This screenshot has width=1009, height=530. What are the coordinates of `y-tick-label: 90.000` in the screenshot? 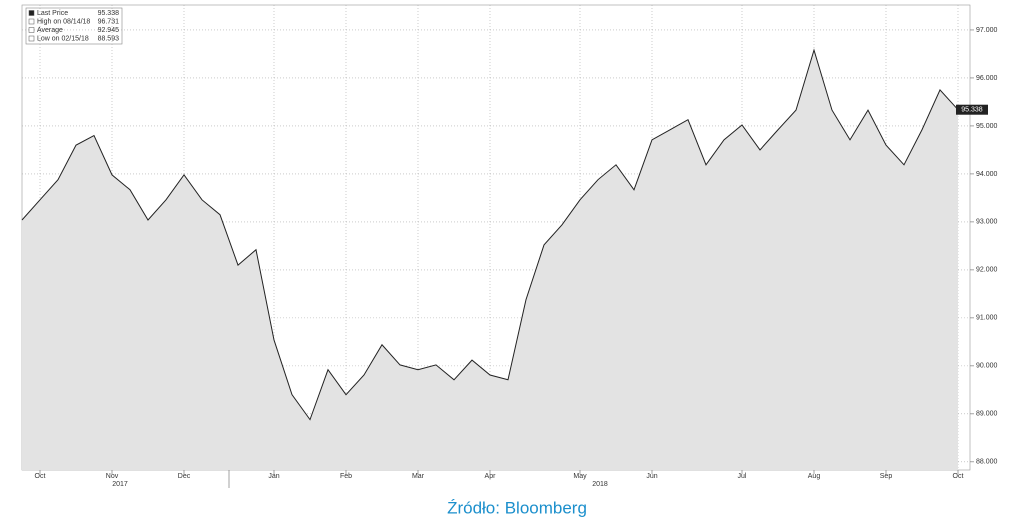 It's located at (987, 366).